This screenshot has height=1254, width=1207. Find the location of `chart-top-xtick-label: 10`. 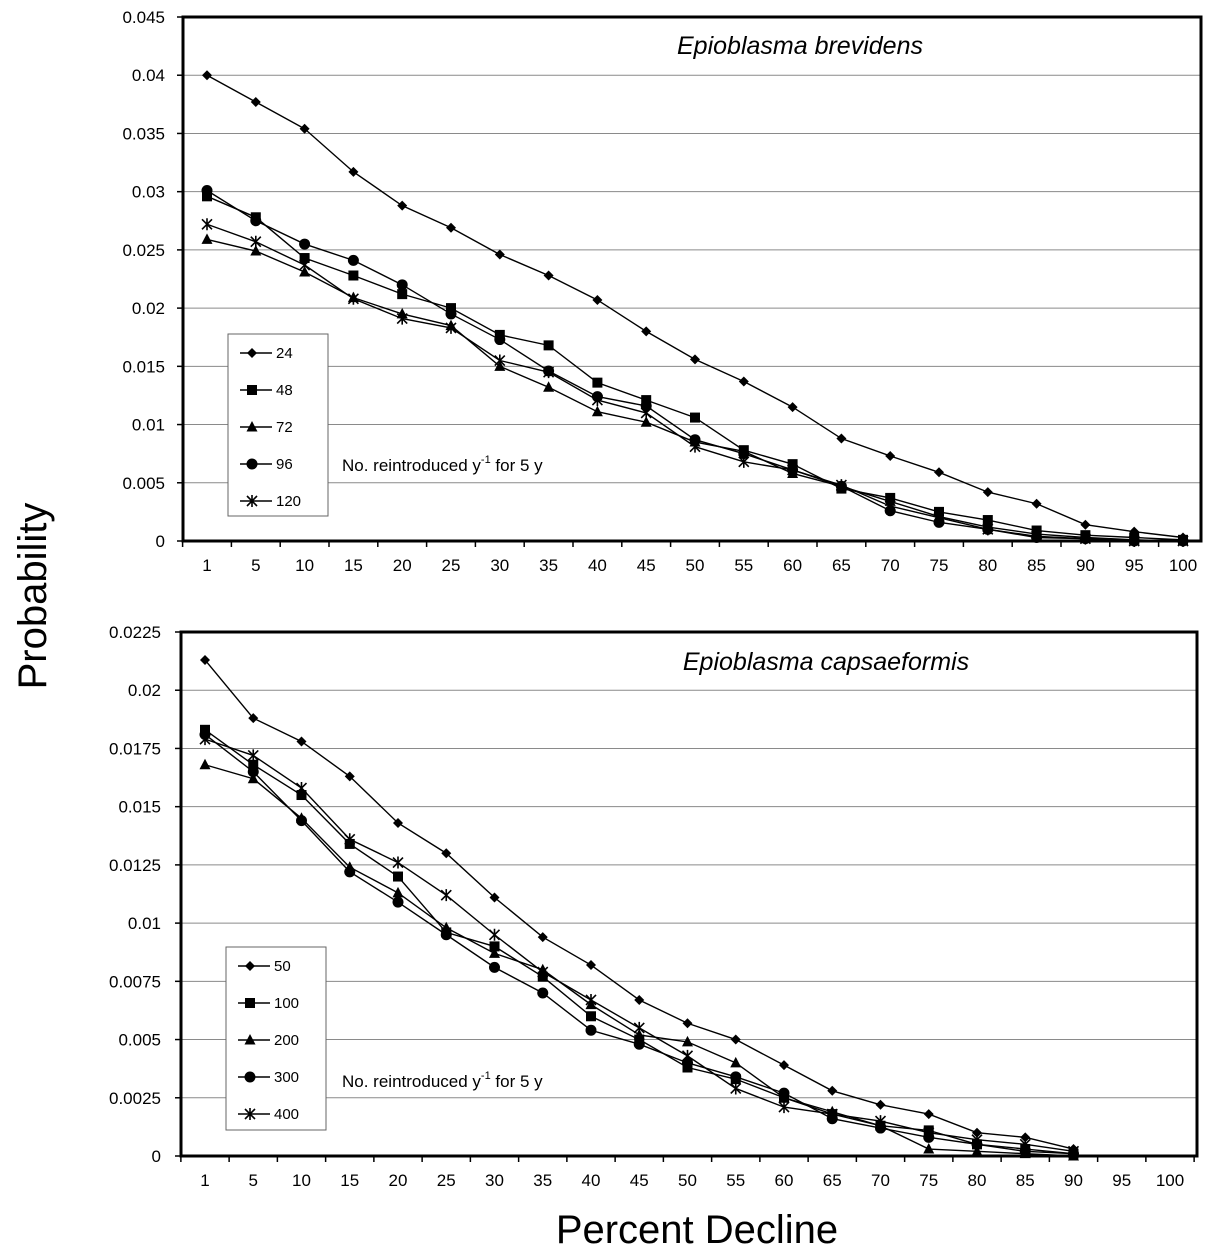

chart-top-xtick-label: 10 is located at coordinates (304, 565).